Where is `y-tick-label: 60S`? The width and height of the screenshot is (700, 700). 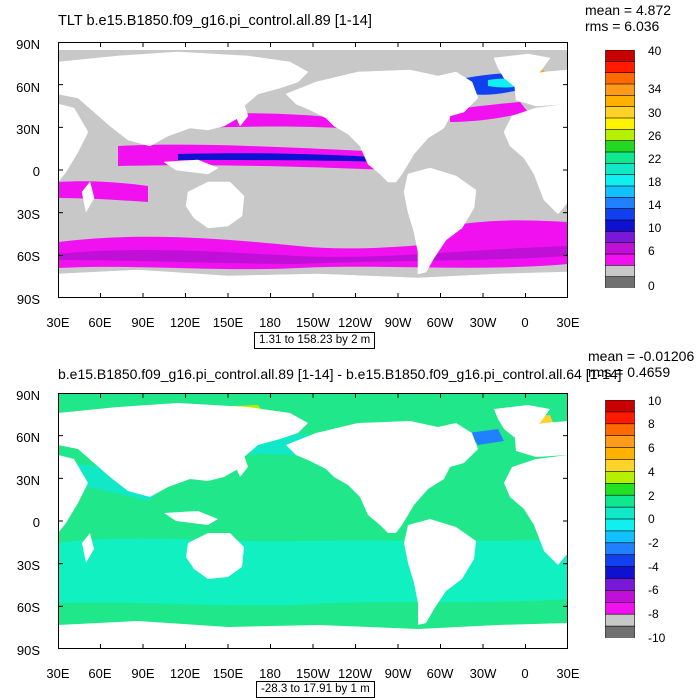 y-tick-label: 60S is located at coordinates (28, 256).